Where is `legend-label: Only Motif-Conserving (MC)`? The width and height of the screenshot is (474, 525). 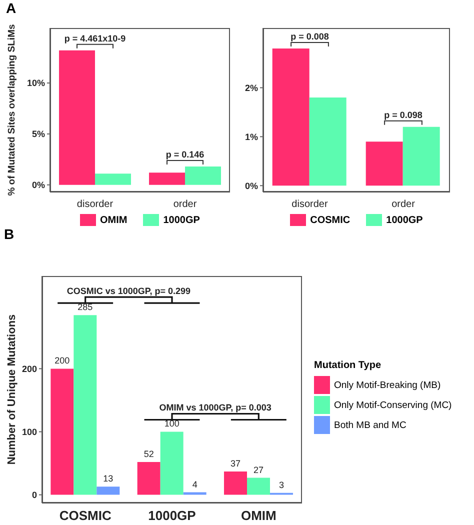 legend-label: Only Motif-Conserving (MC) is located at coordinates (393, 405).